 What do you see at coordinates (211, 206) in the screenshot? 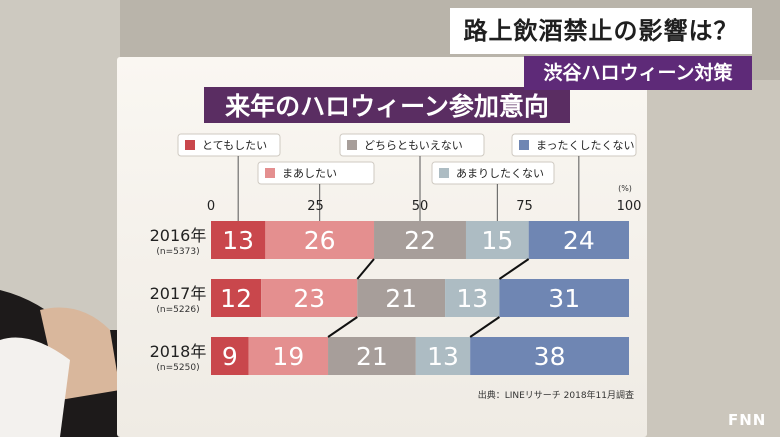
I see `x-tick-label: 0` at bounding box center [211, 206].